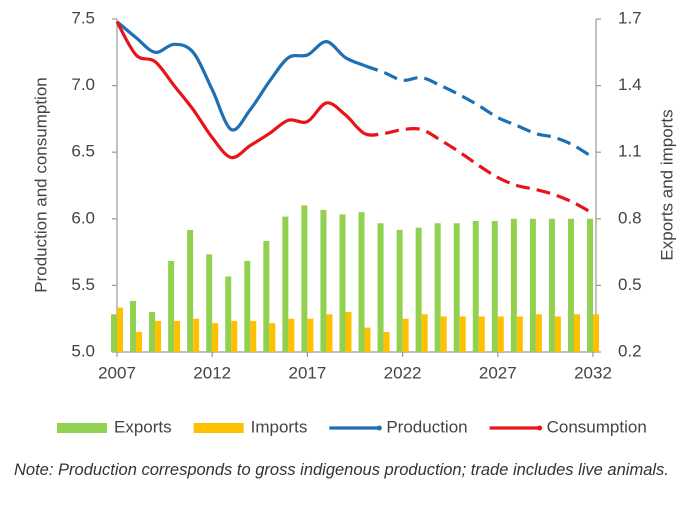 The width and height of the screenshot is (690, 509). What do you see at coordinates (630, 17) in the screenshot?
I see `y2-tick-label: 1.7` at bounding box center [630, 17].